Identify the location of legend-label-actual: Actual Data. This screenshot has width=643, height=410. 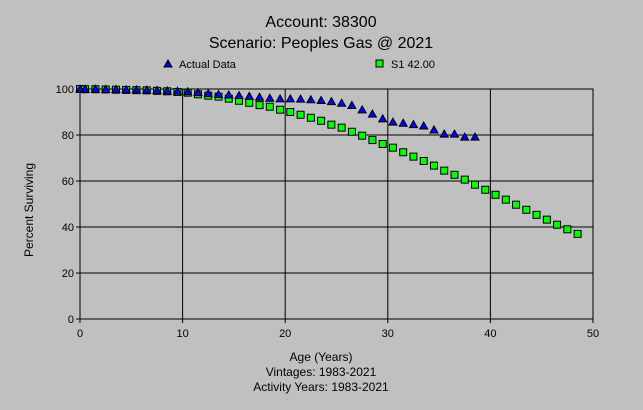
(208, 65).